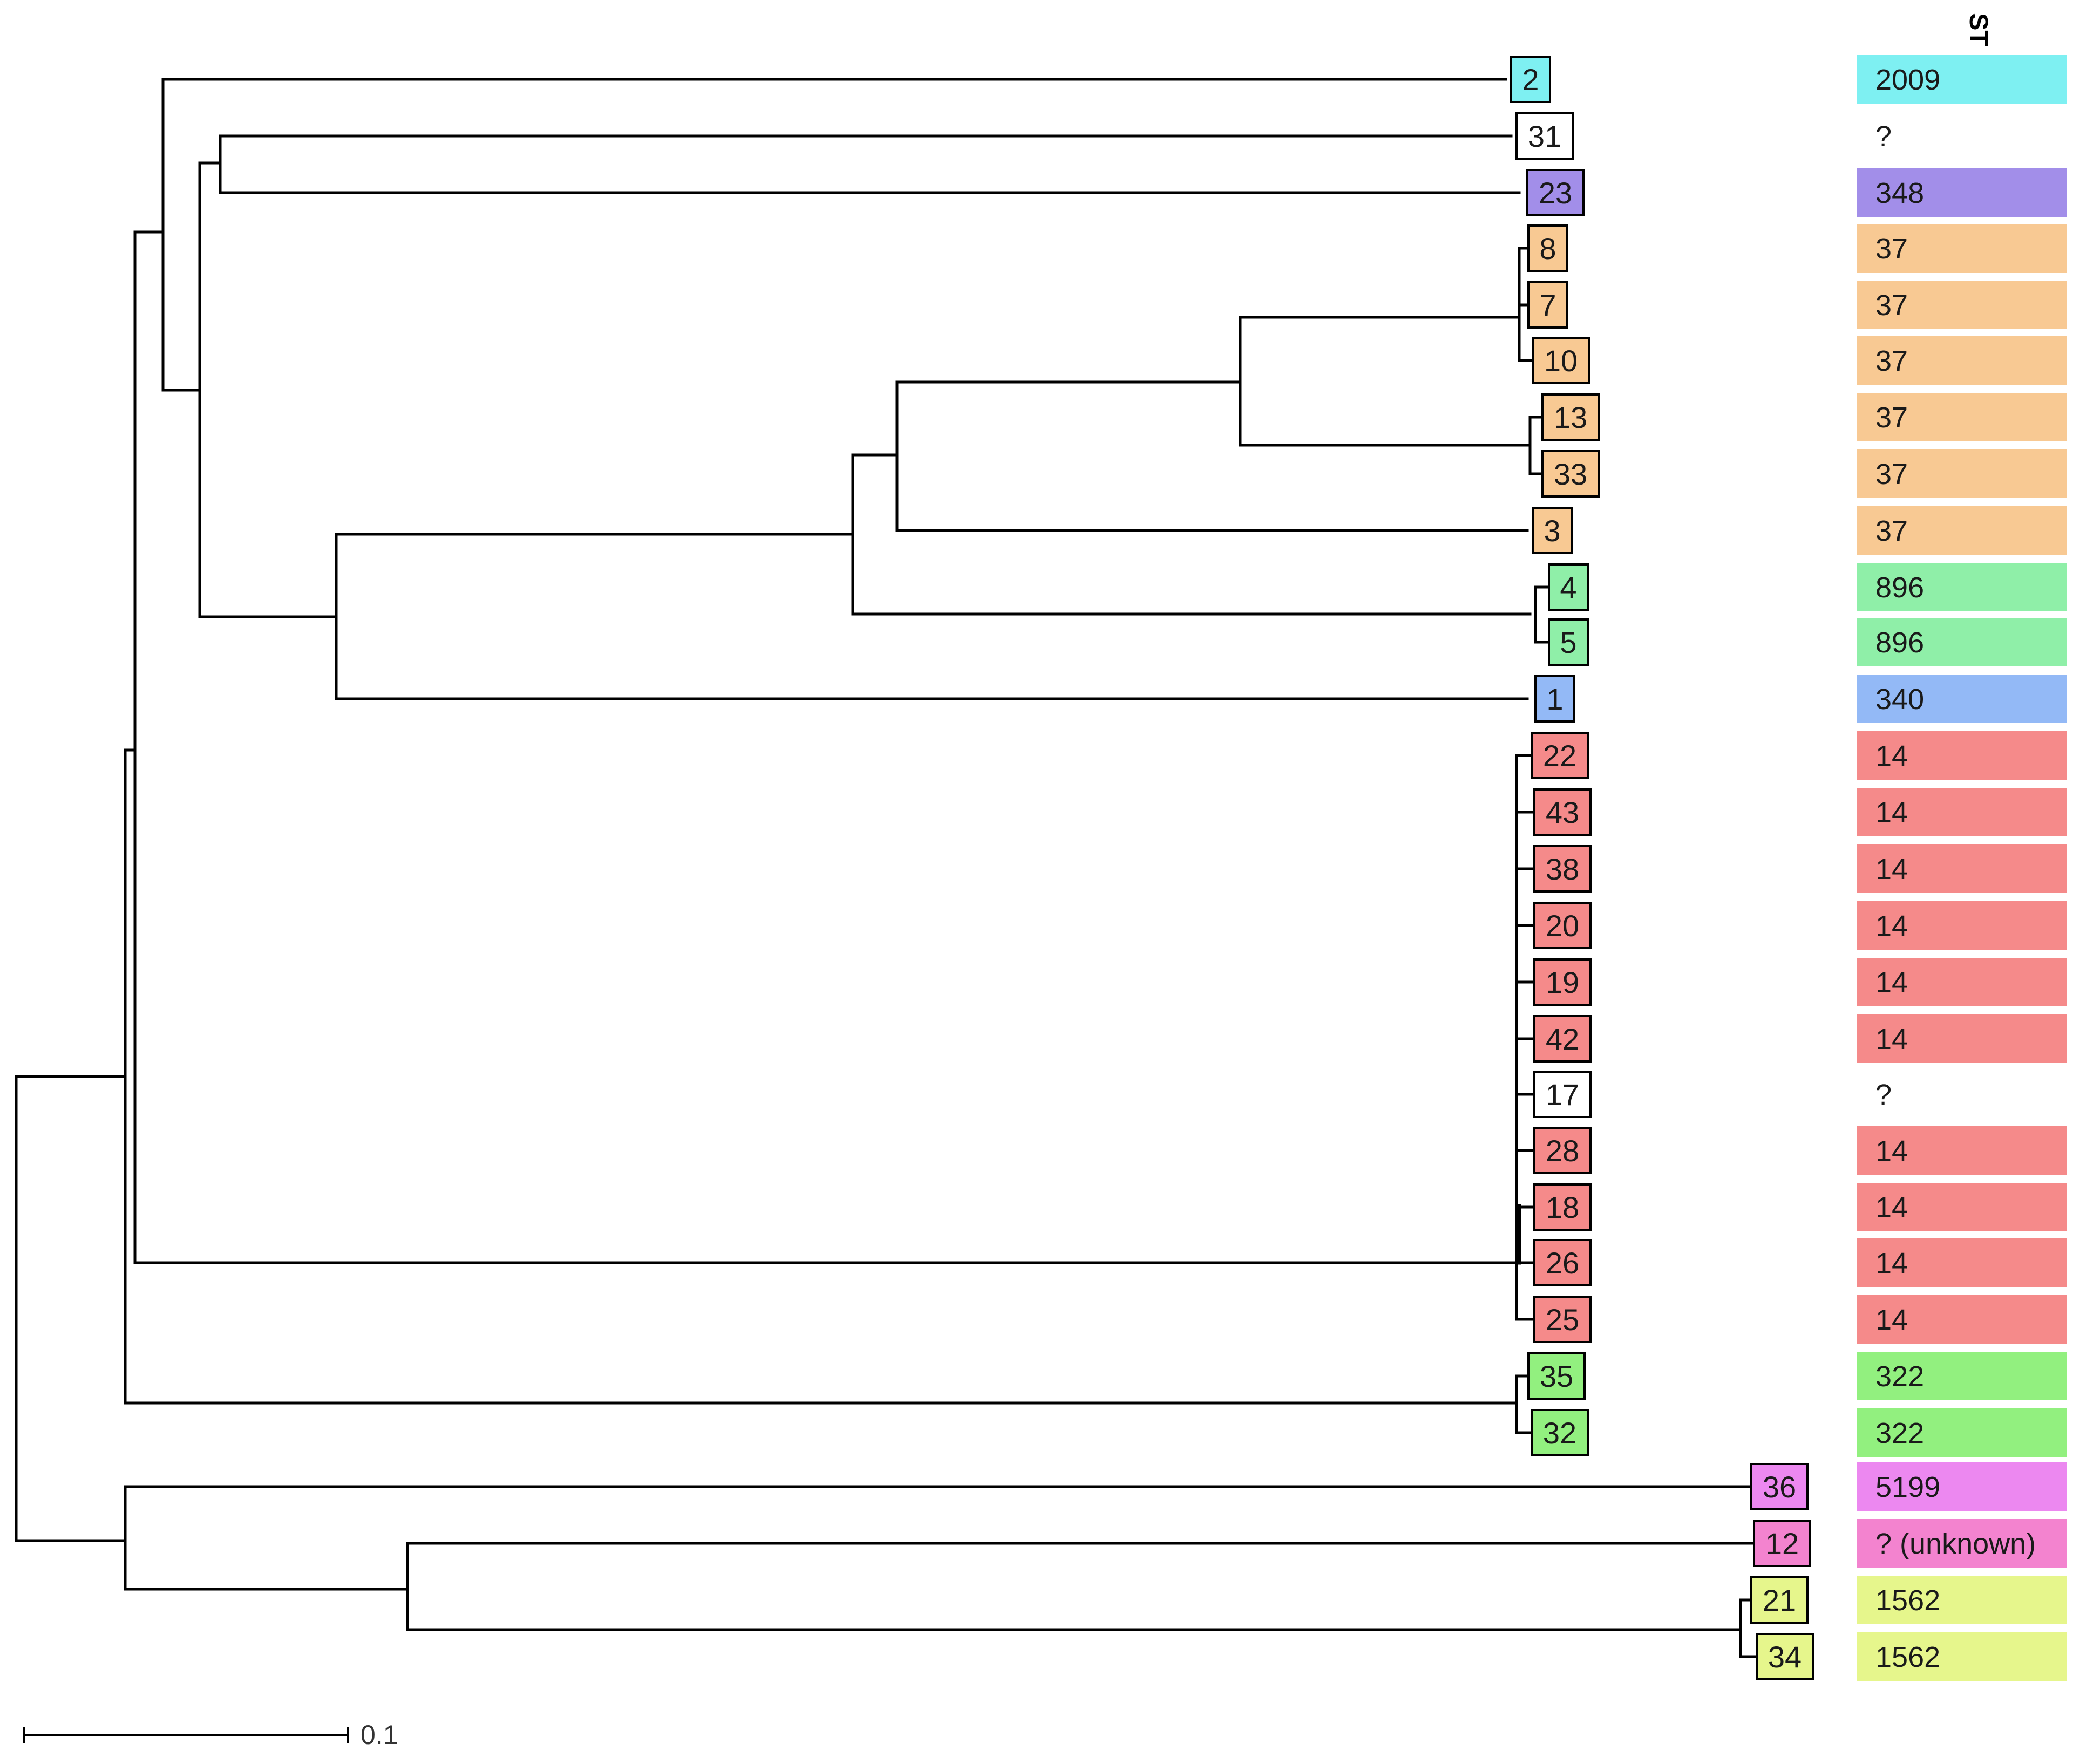 The height and width of the screenshot is (1764, 2080). I want to click on svg-text: 31, so click(1544, 136).